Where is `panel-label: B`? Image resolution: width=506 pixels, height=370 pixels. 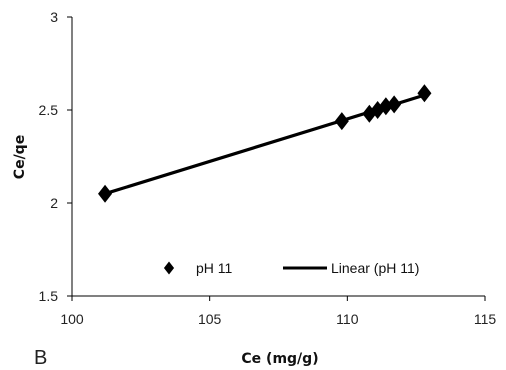
panel-label: B is located at coordinates (40, 358).